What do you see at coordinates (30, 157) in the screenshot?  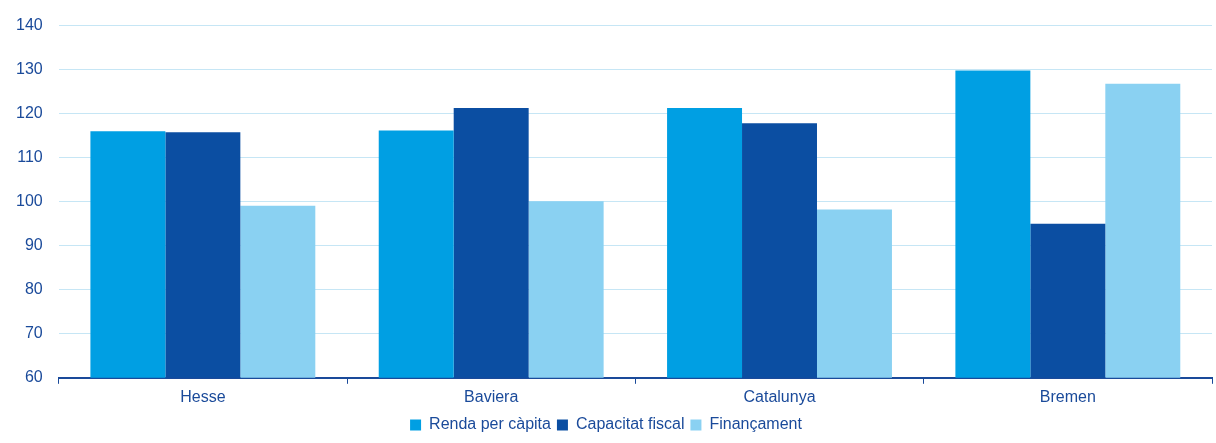 I see `y-tick-label: 110` at bounding box center [30, 157].